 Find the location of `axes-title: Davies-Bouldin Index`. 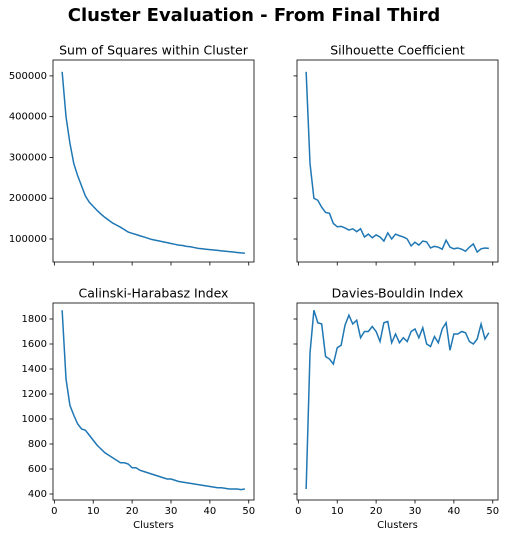

axes-title: Davies-Bouldin Index is located at coordinates (398, 293).